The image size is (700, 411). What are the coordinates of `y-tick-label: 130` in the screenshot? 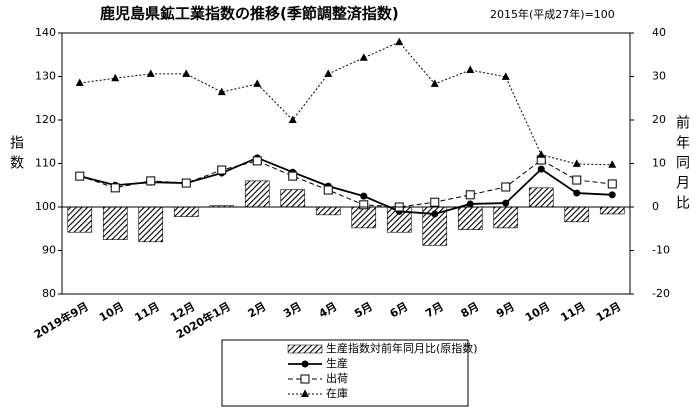 It's located at (45, 76).